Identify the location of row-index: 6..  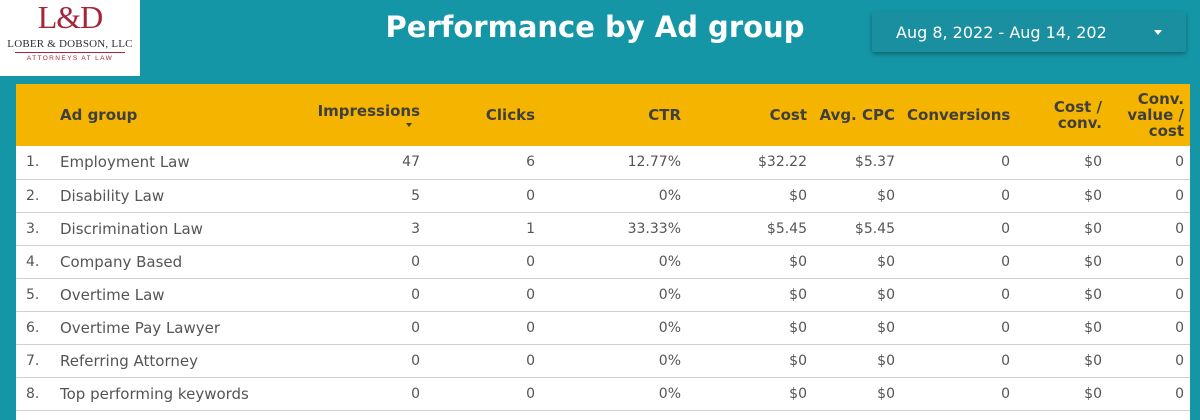
(33, 327).